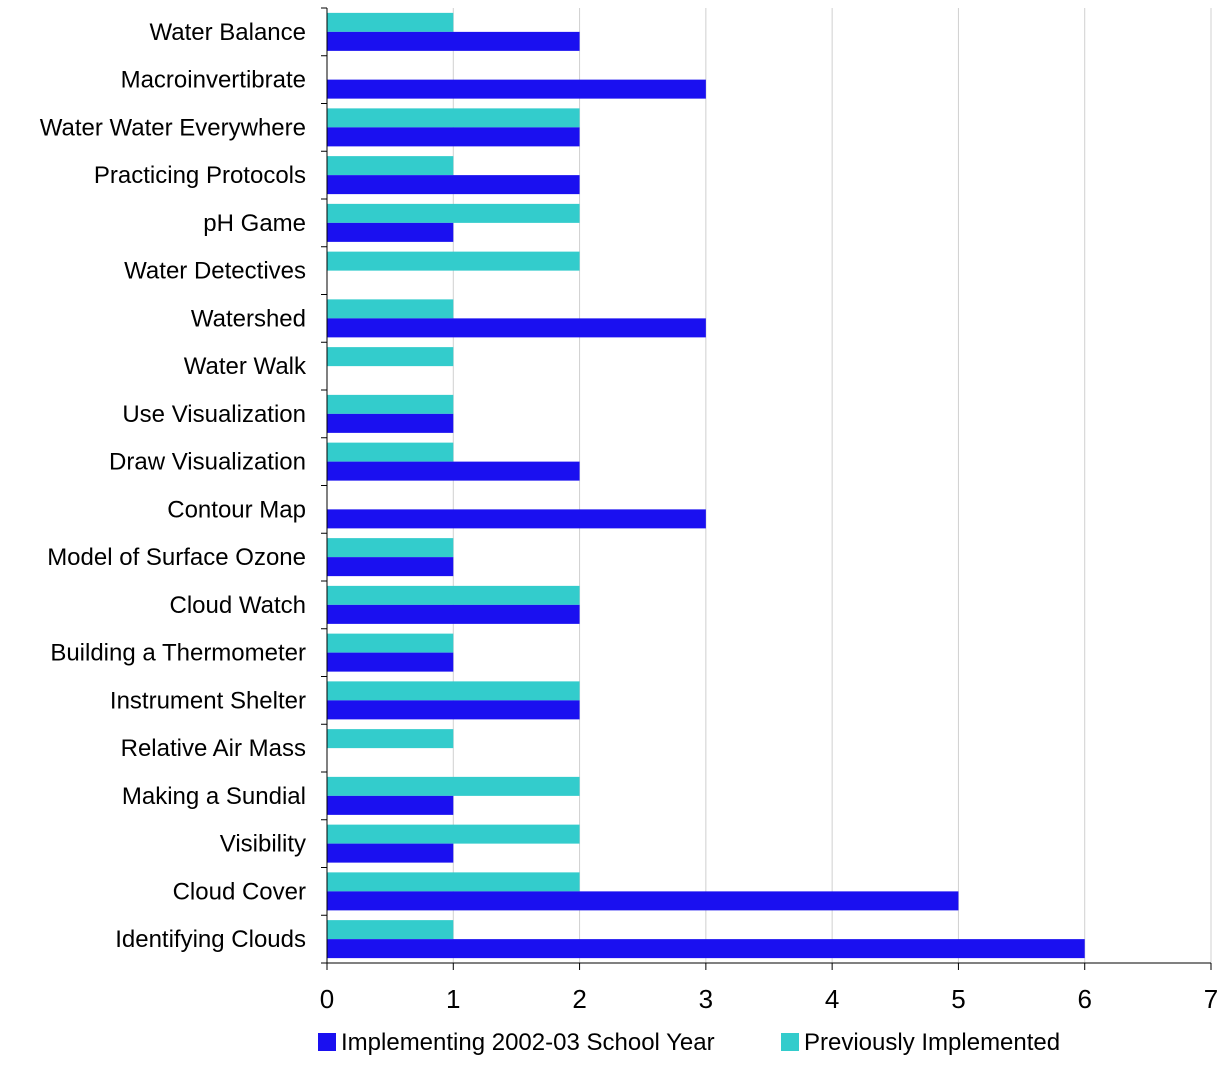  What do you see at coordinates (932, 1042) in the screenshot?
I see `legend-label: Previously Implemented` at bounding box center [932, 1042].